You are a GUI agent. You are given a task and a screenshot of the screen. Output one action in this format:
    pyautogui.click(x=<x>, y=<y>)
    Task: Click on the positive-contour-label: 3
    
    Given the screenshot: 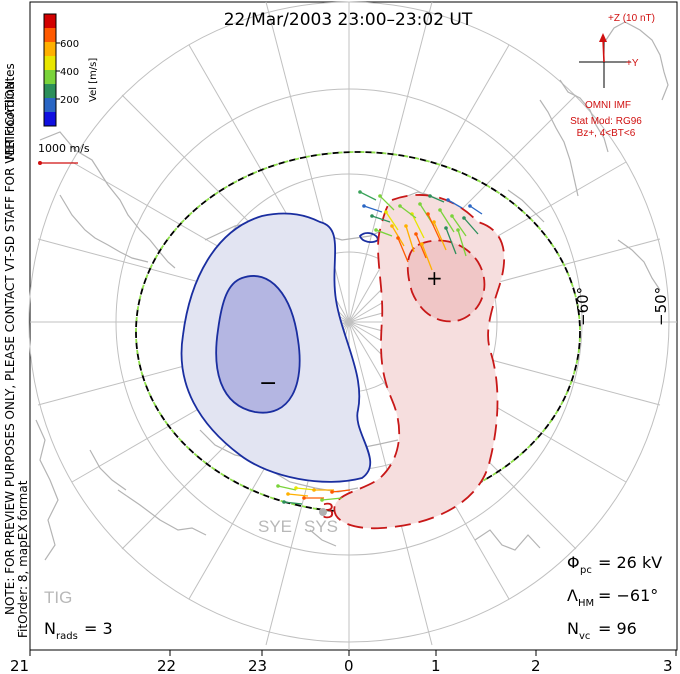 What is the action you would take?
    pyautogui.click(x=328, y=511)
    